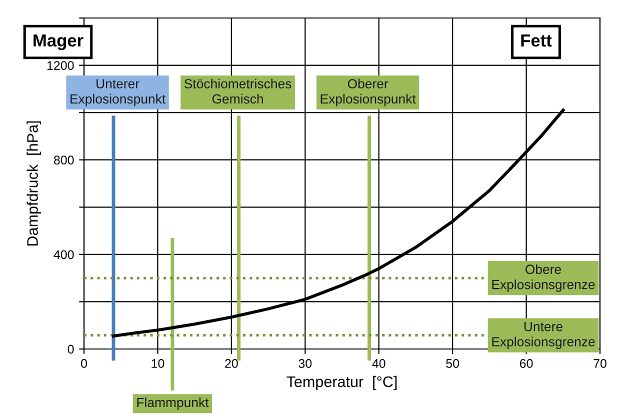 The width and height of the screenshot is (617, 419). I want to click on y-tick-label: 400, so click(64, 255).